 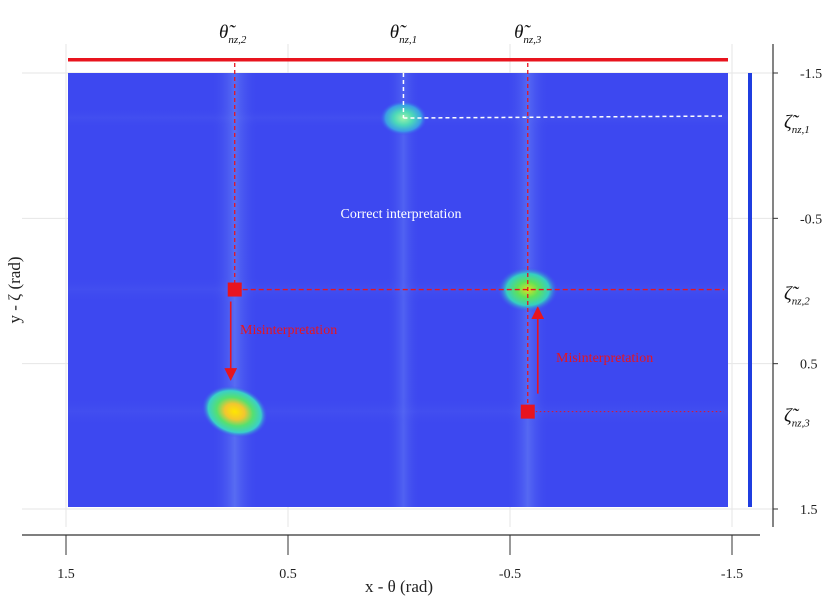 What do you see at coordinates (398, 60) in the screenshot?
I see `theta-projection-bar` at bounding box center [398, 60].